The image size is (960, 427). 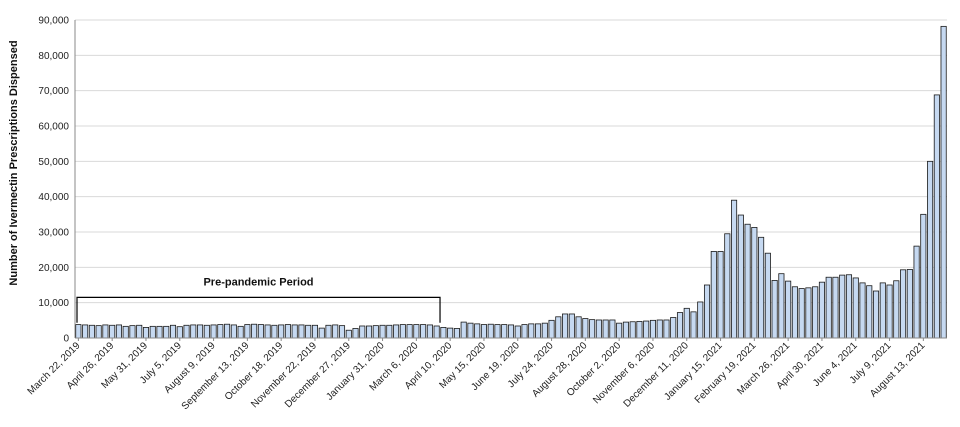 I want to click on y-tick-label: 70,000, so click(x=53, y=91).